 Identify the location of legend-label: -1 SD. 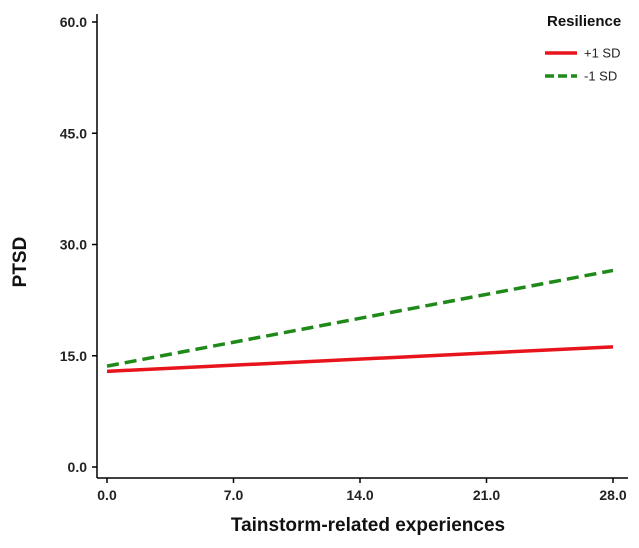
(600, 76).